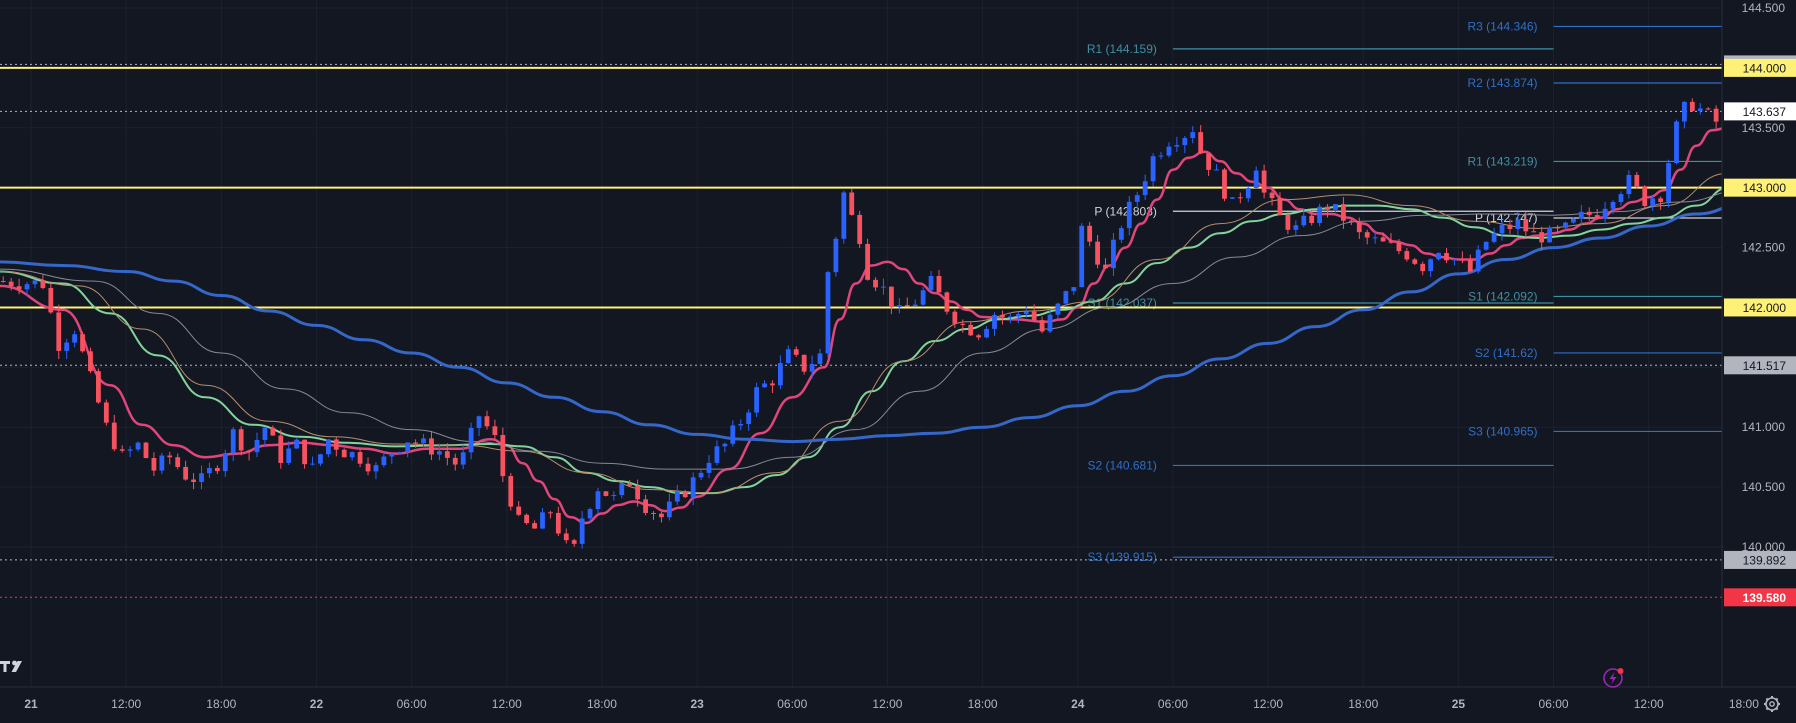  I want to click on settings-gear-icon, so click(1772, 704).